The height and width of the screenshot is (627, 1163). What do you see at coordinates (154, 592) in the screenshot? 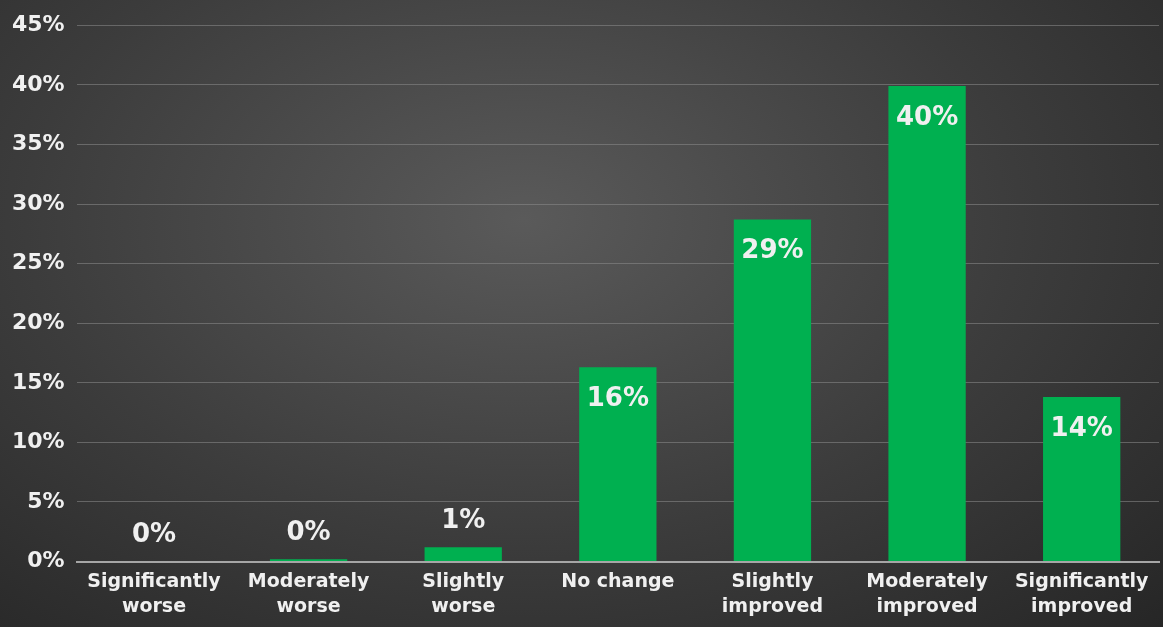
I see `x-tick-label: Significantly worse` at bounding box center [154, 592].